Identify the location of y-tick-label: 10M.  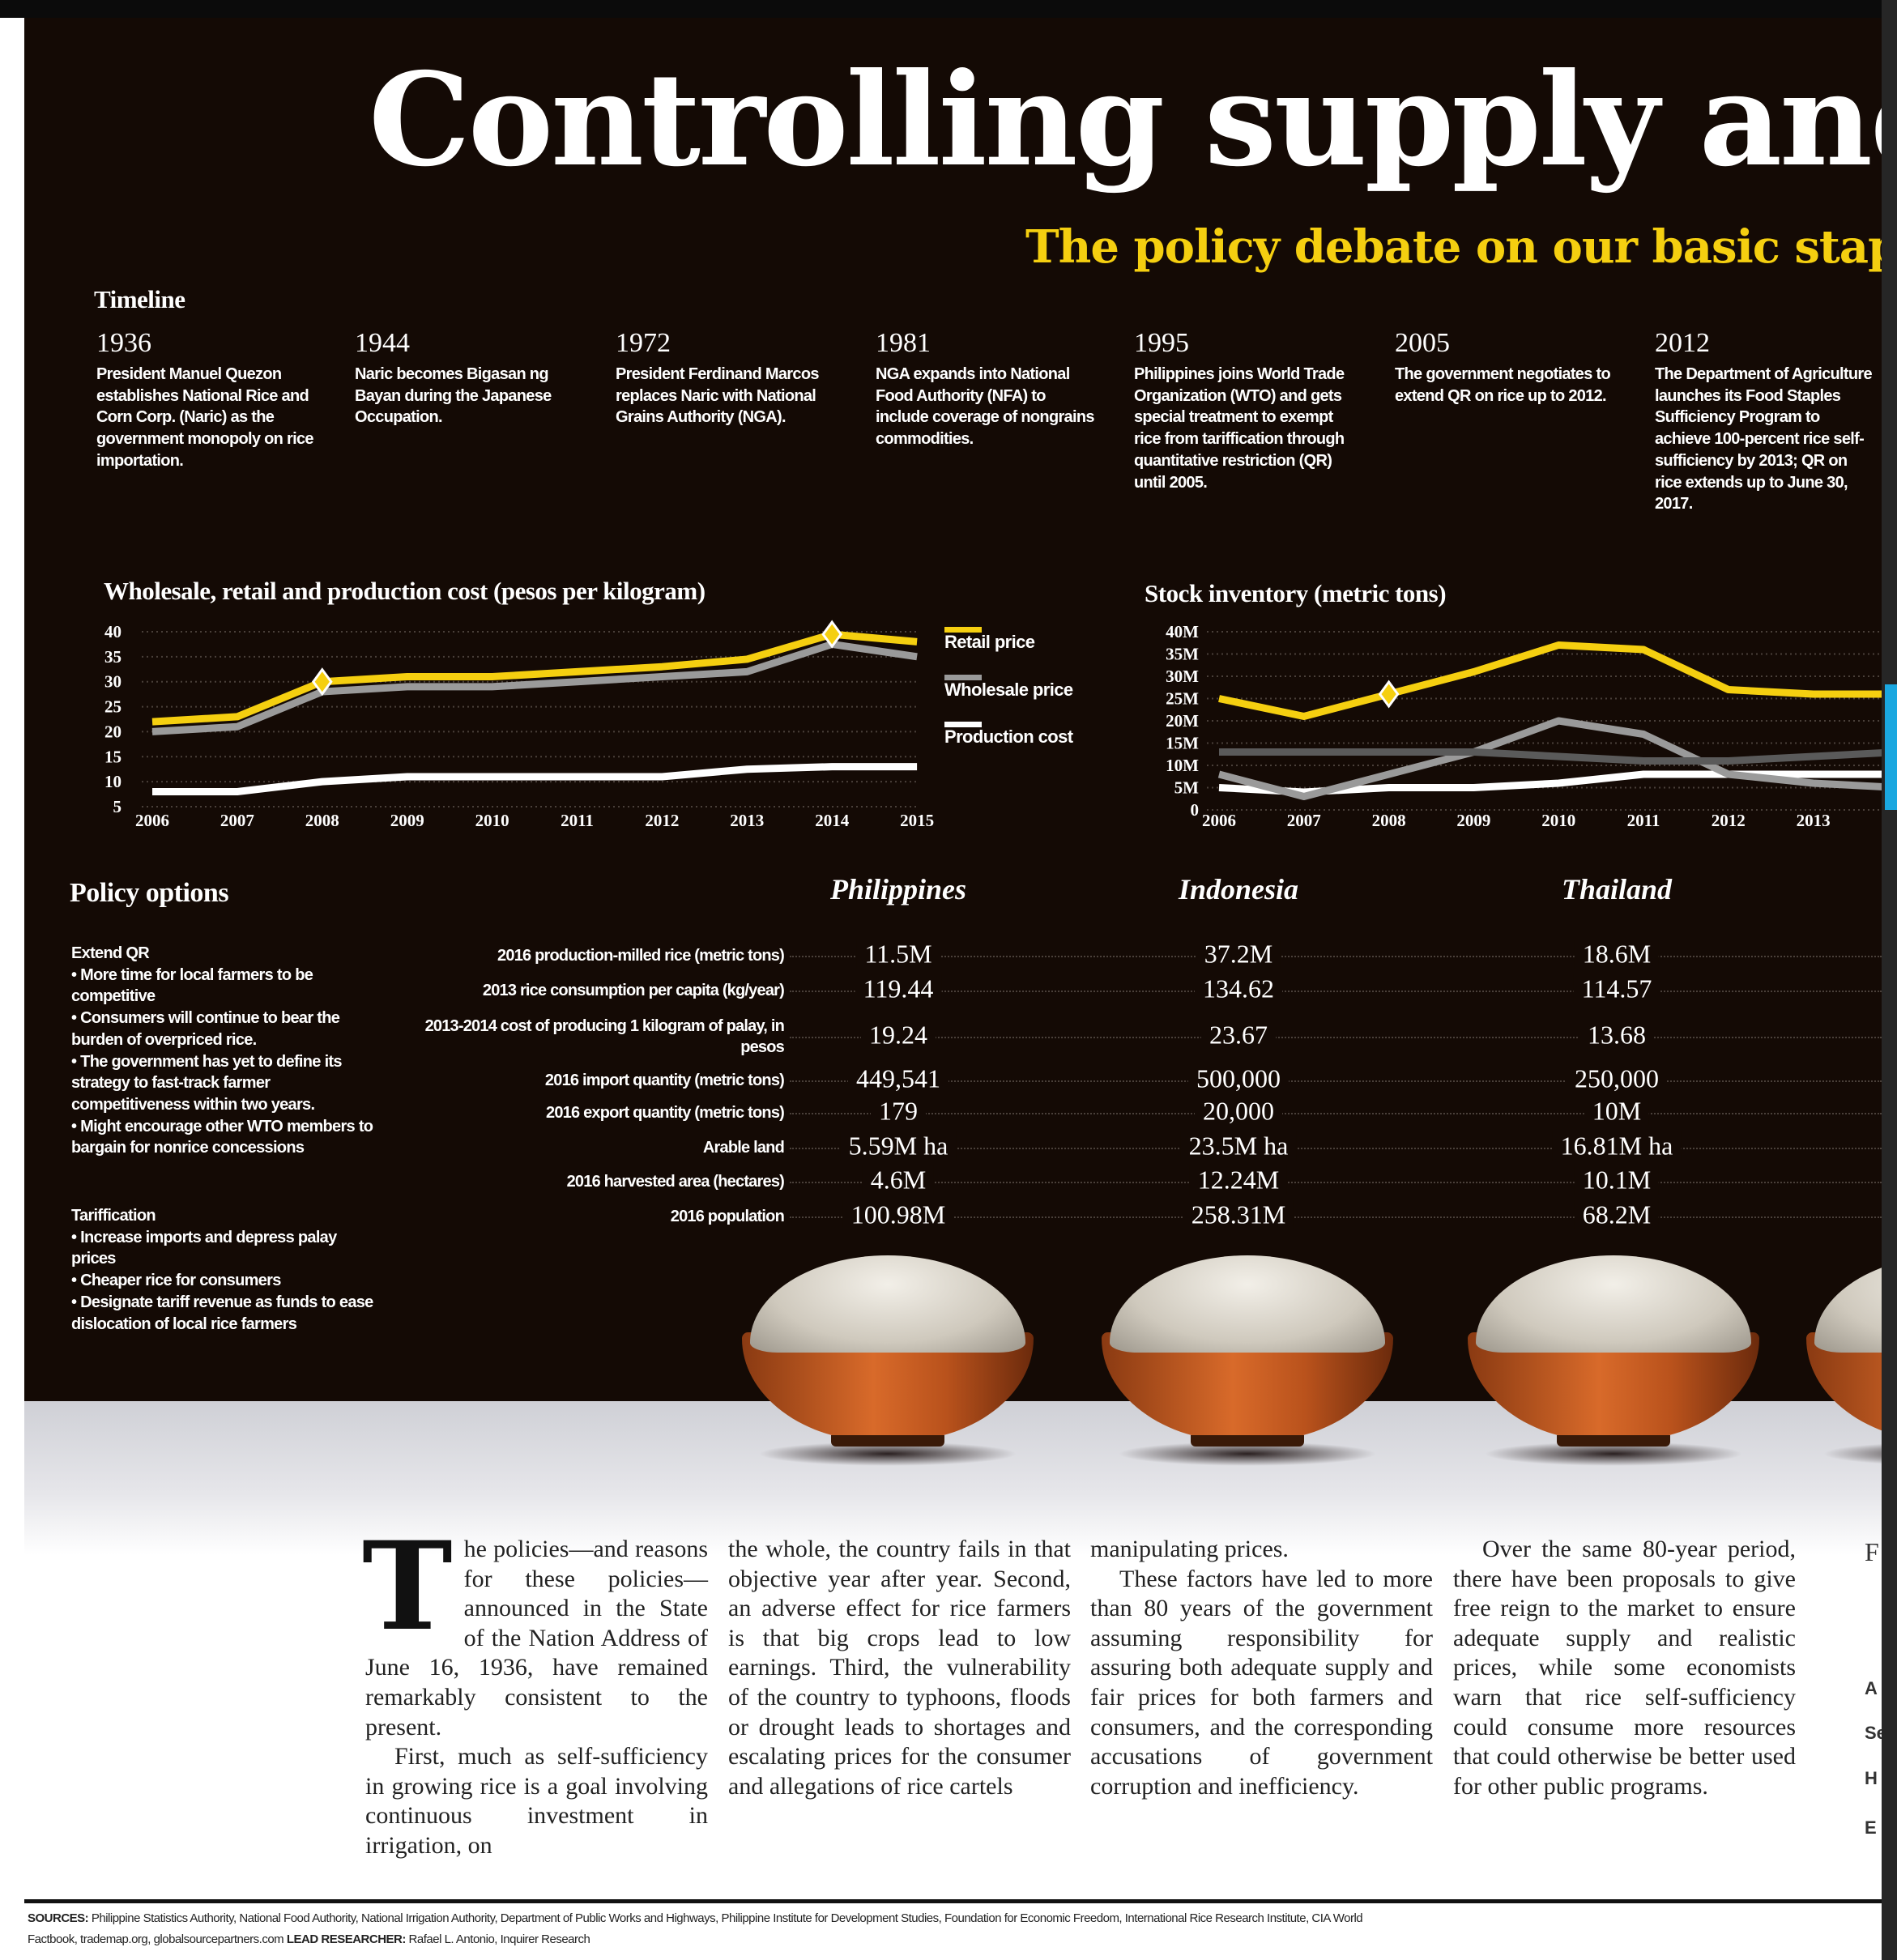
(1182, 765).